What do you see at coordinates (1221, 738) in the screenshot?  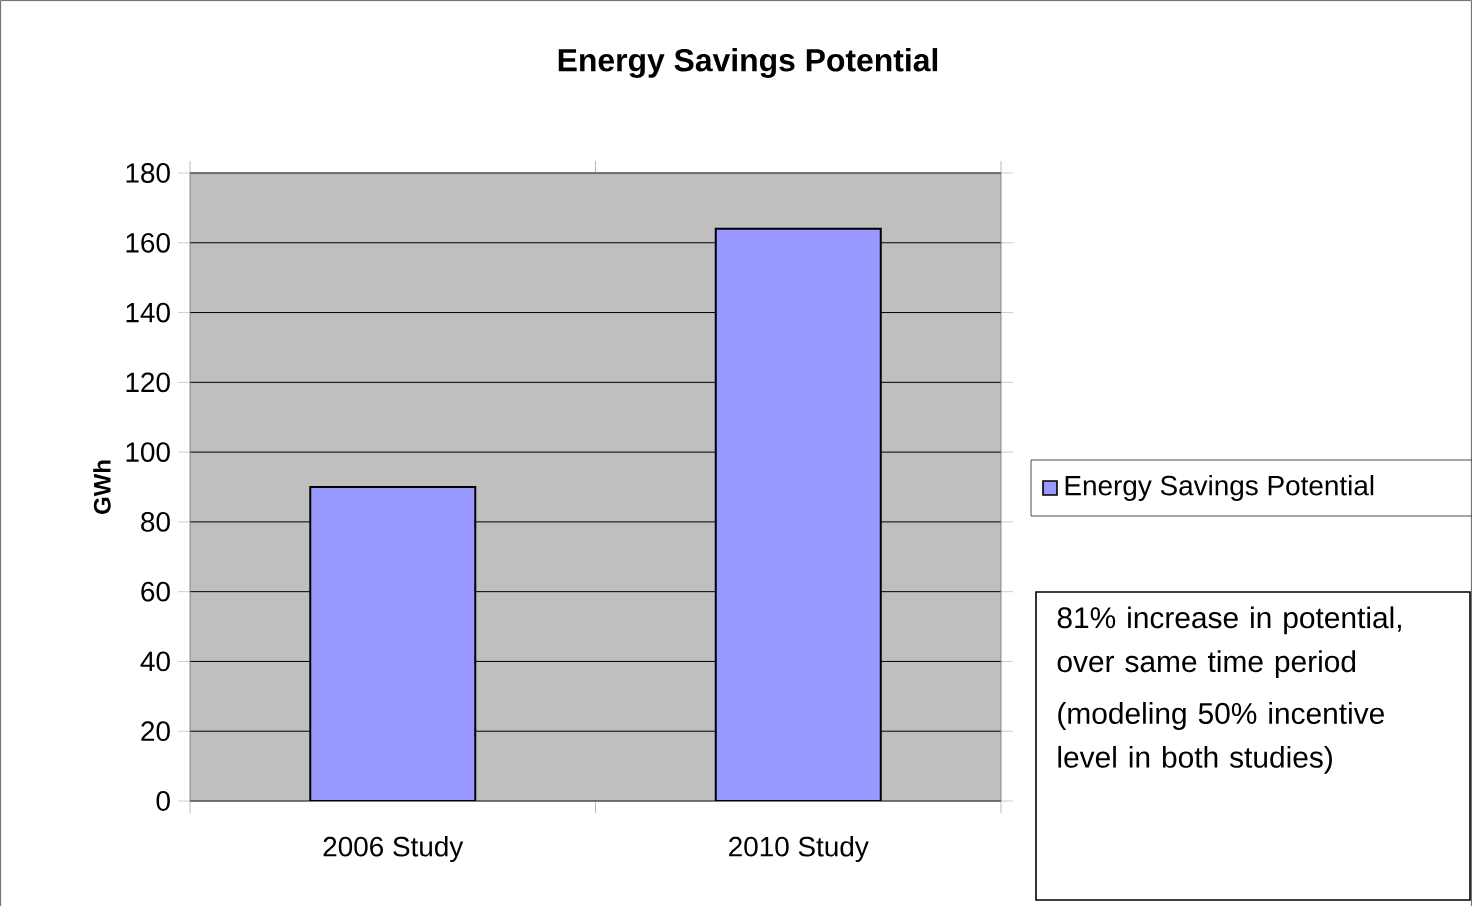 I see `text: (modeling 50% incentive level in both studies)` at bounding box center [1221, 738].